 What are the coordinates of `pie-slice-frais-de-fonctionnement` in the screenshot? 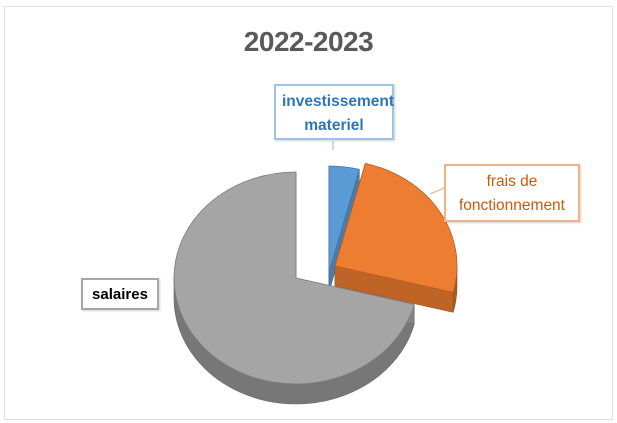 It's located at (396, 227).